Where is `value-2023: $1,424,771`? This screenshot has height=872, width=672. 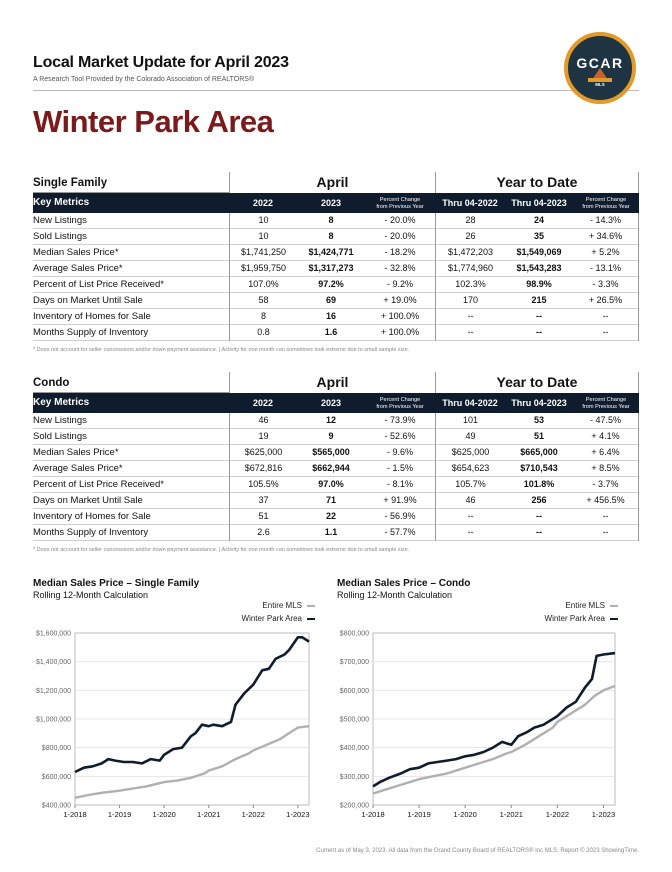 value-2023: $1,424,771 is located at coordinates (331, 252).